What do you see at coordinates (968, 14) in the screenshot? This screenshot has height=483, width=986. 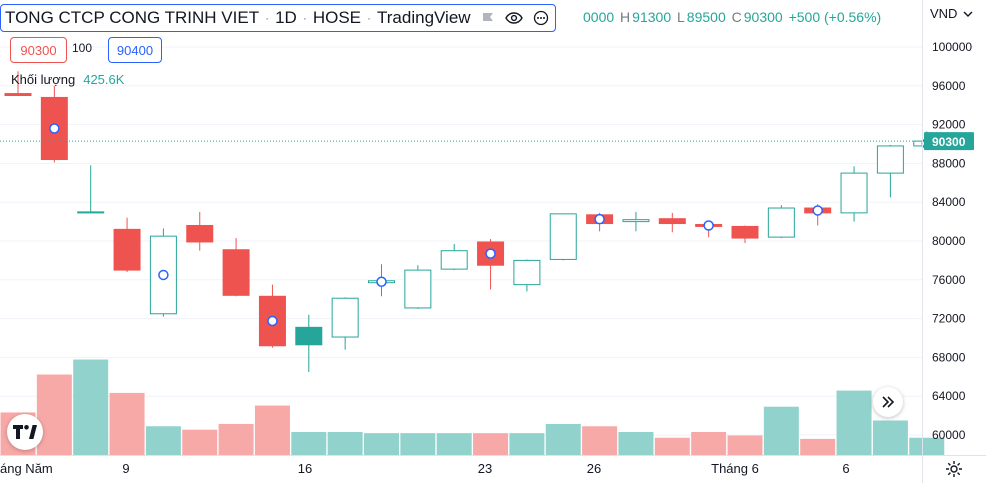 I see `chevron-down-icon` at bounding box center [968, 14].